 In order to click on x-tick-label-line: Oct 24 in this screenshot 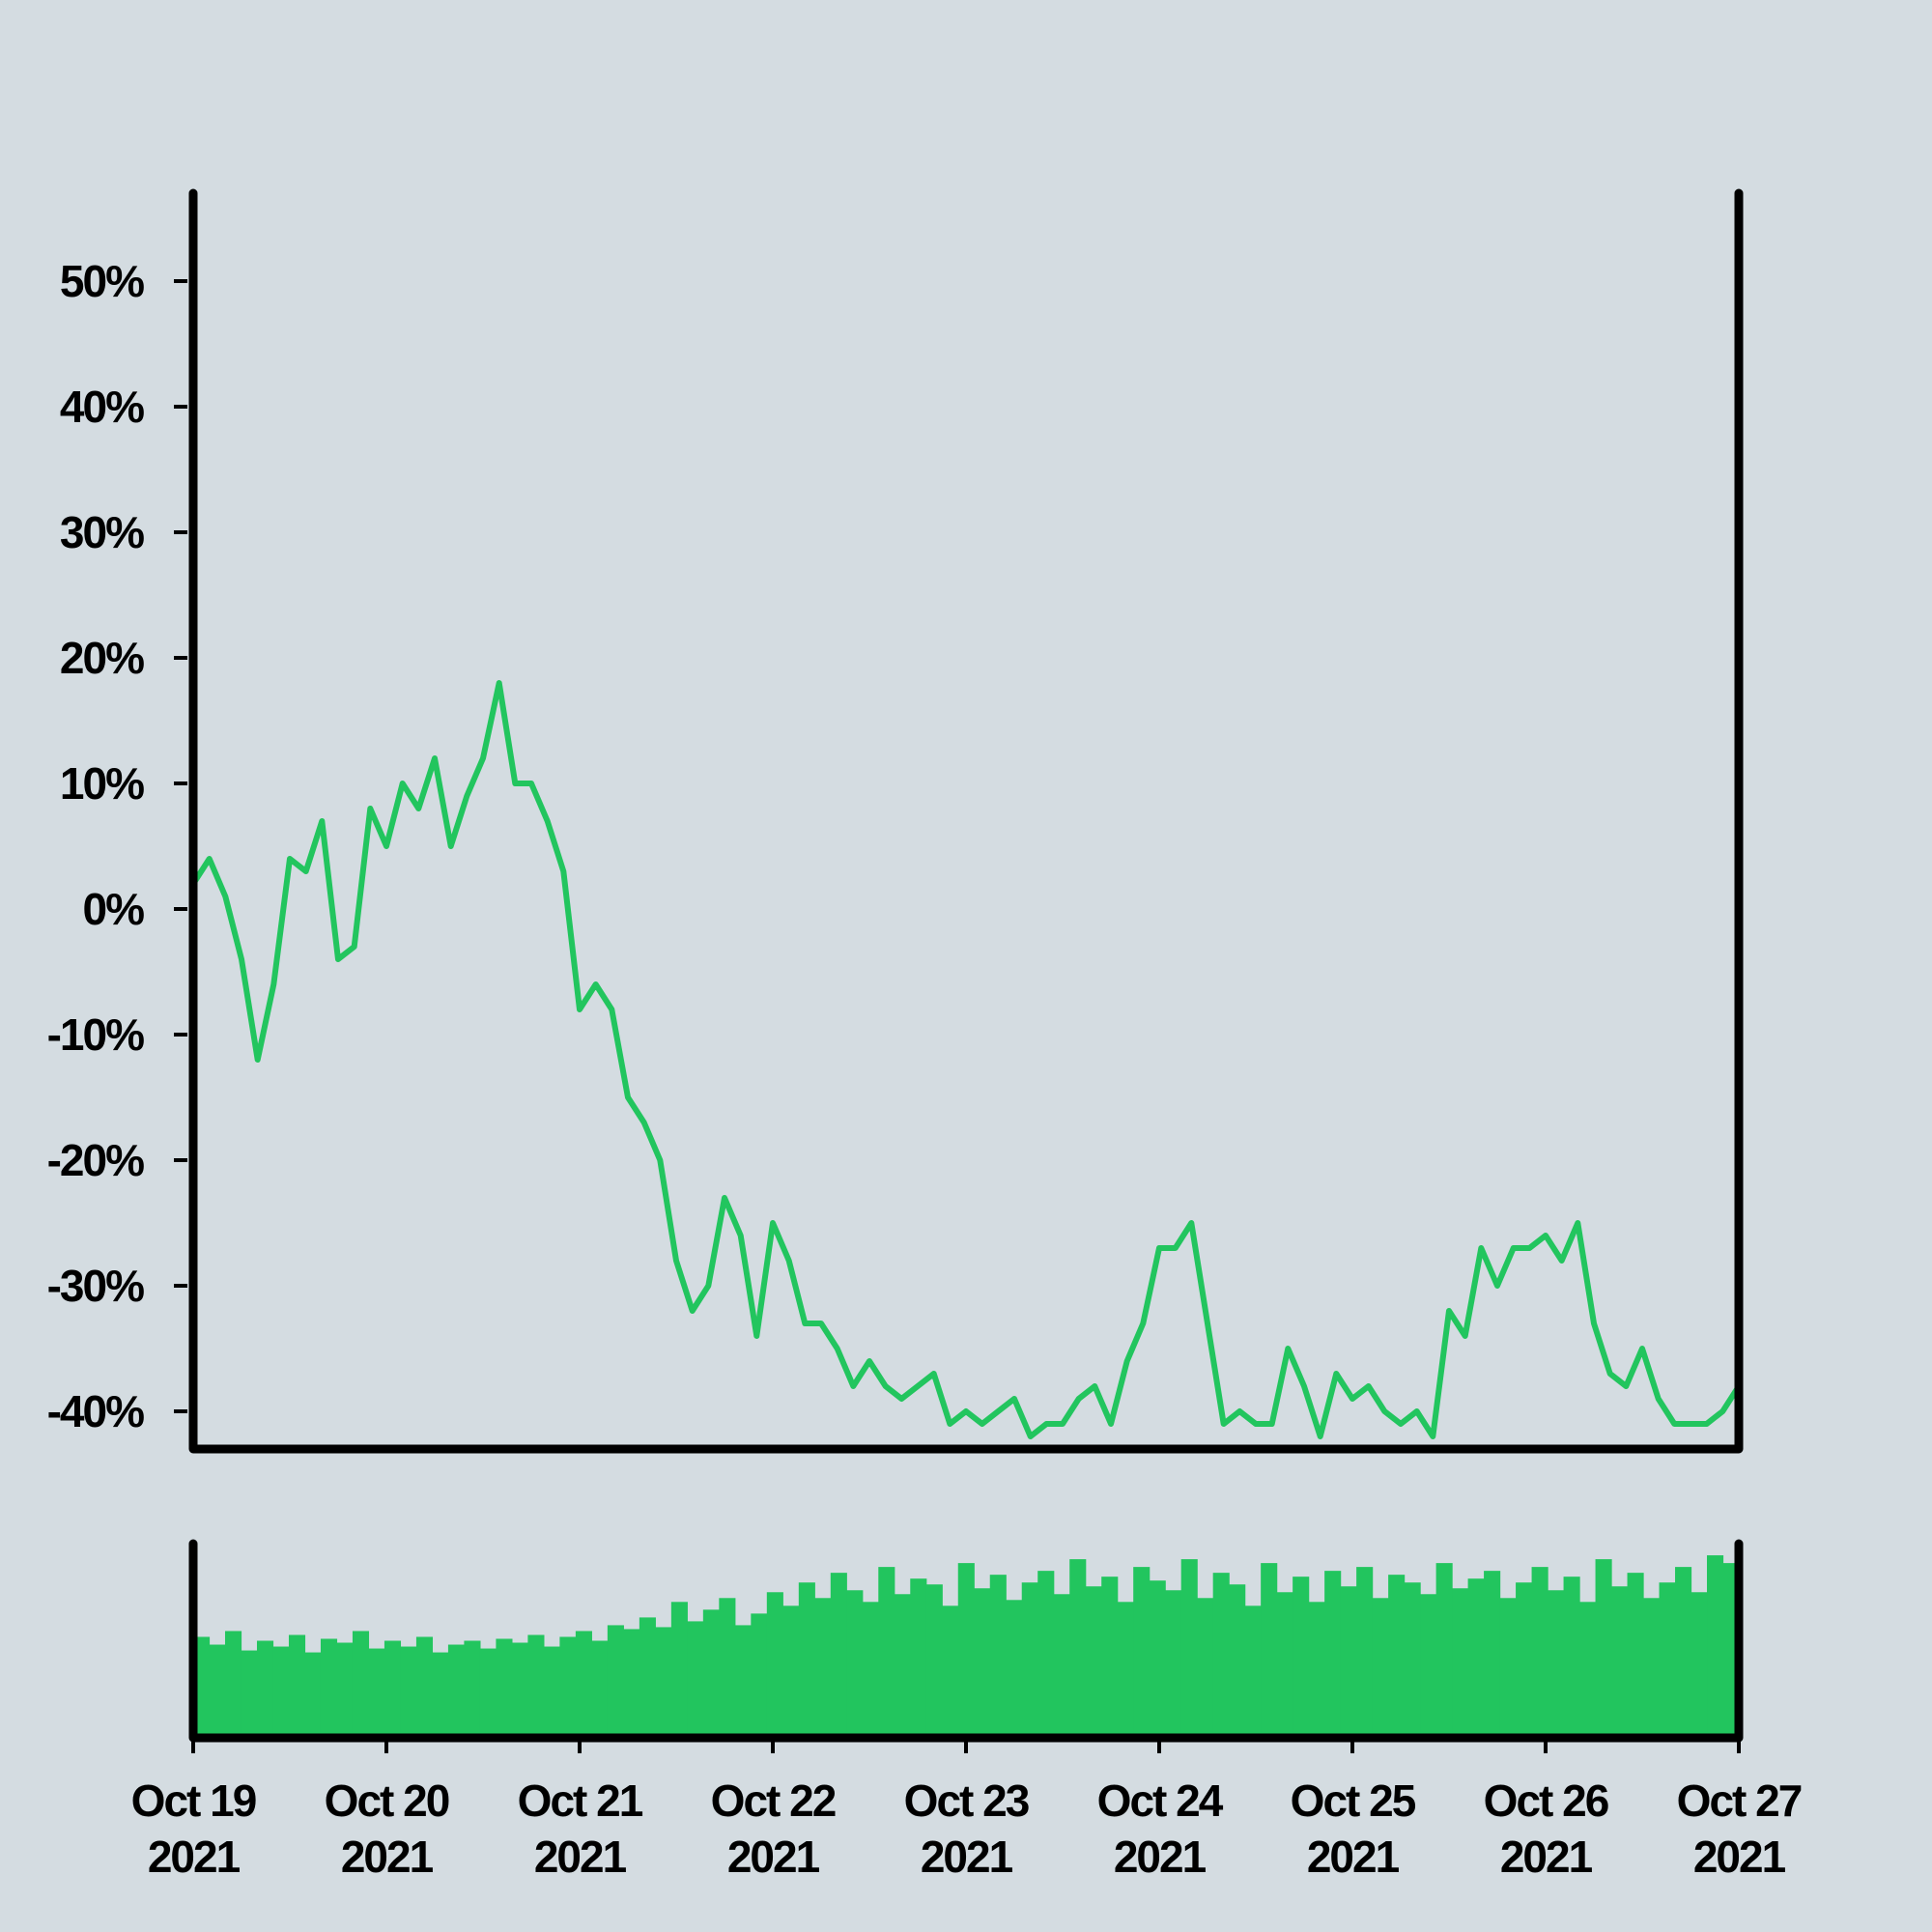, I will do `click(1160, 1801)`.